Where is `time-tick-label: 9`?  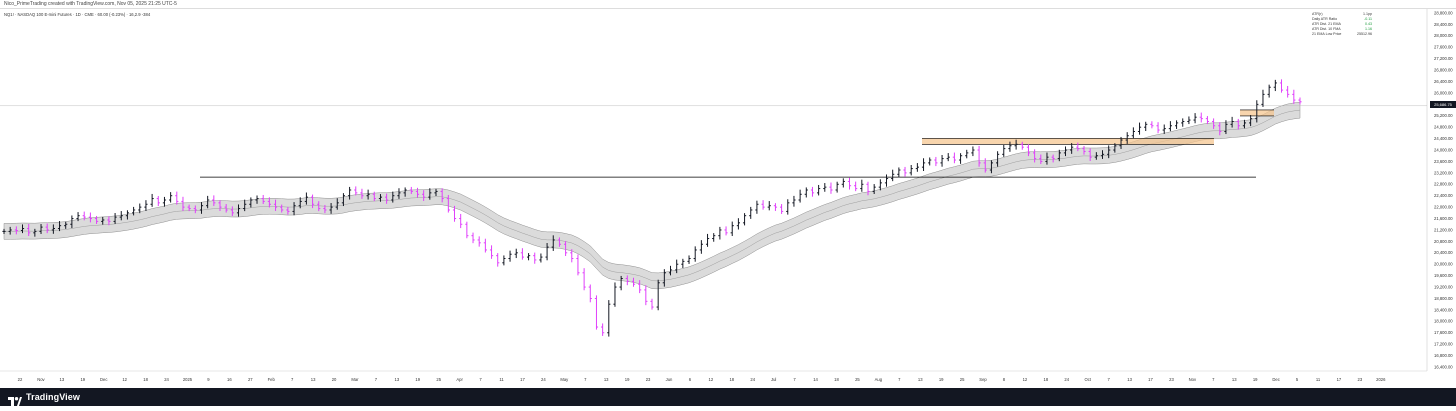 time-tick-label: 9 is located at coordinates (208, 379).